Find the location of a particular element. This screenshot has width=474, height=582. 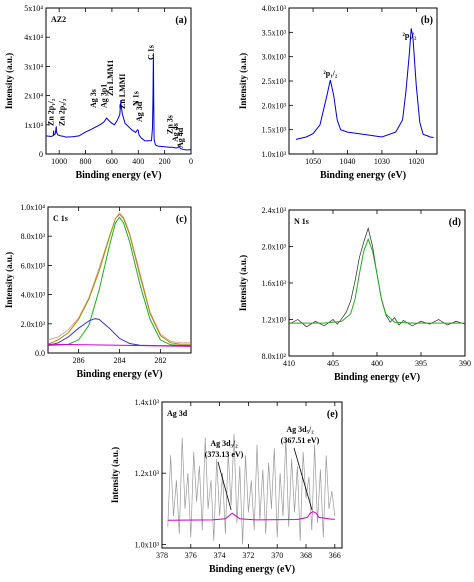

x-tick-label: 395 is located at coordinates (421, 363).